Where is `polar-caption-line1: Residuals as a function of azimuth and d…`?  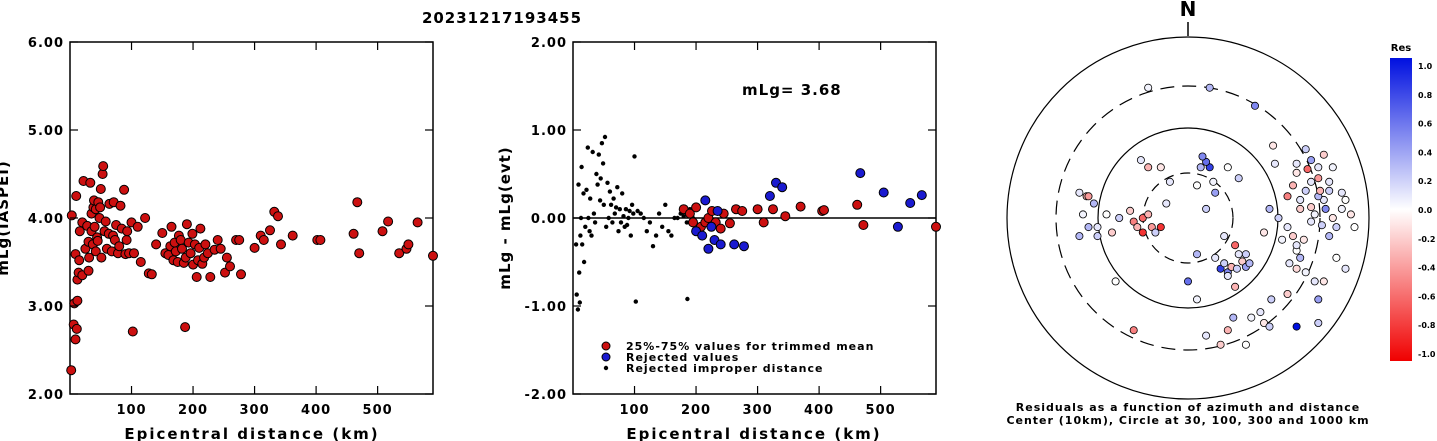
polar-caption-line1: Residuals as a function of azimuth and d… is located at coordinates (1188, 407).